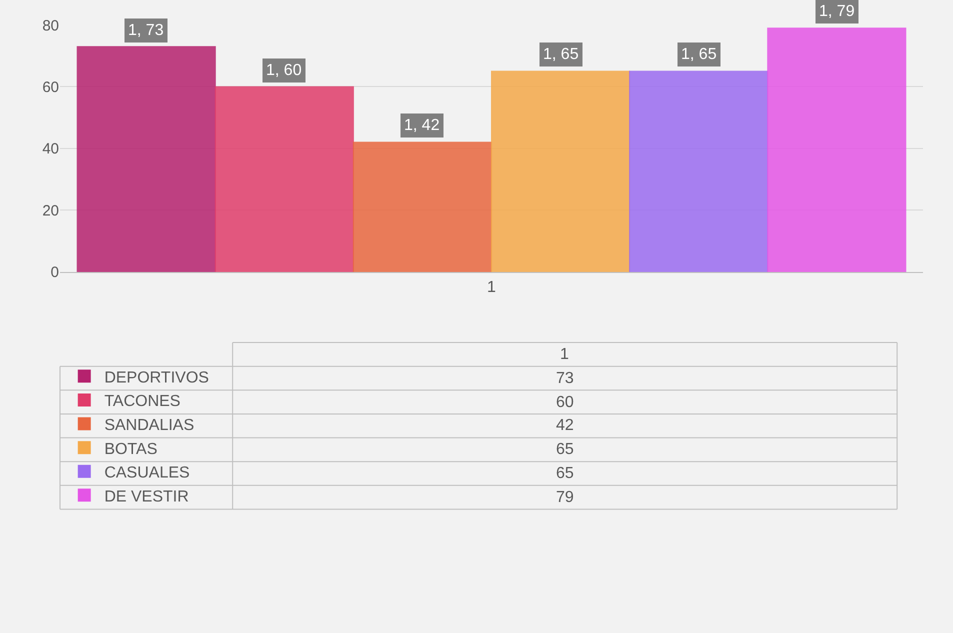 Image resolution: width=953 pixels, height=633 pixels. Describe the element at coordinates (837, 11) in the screenshot. I see `text: 1, 79` at that location.